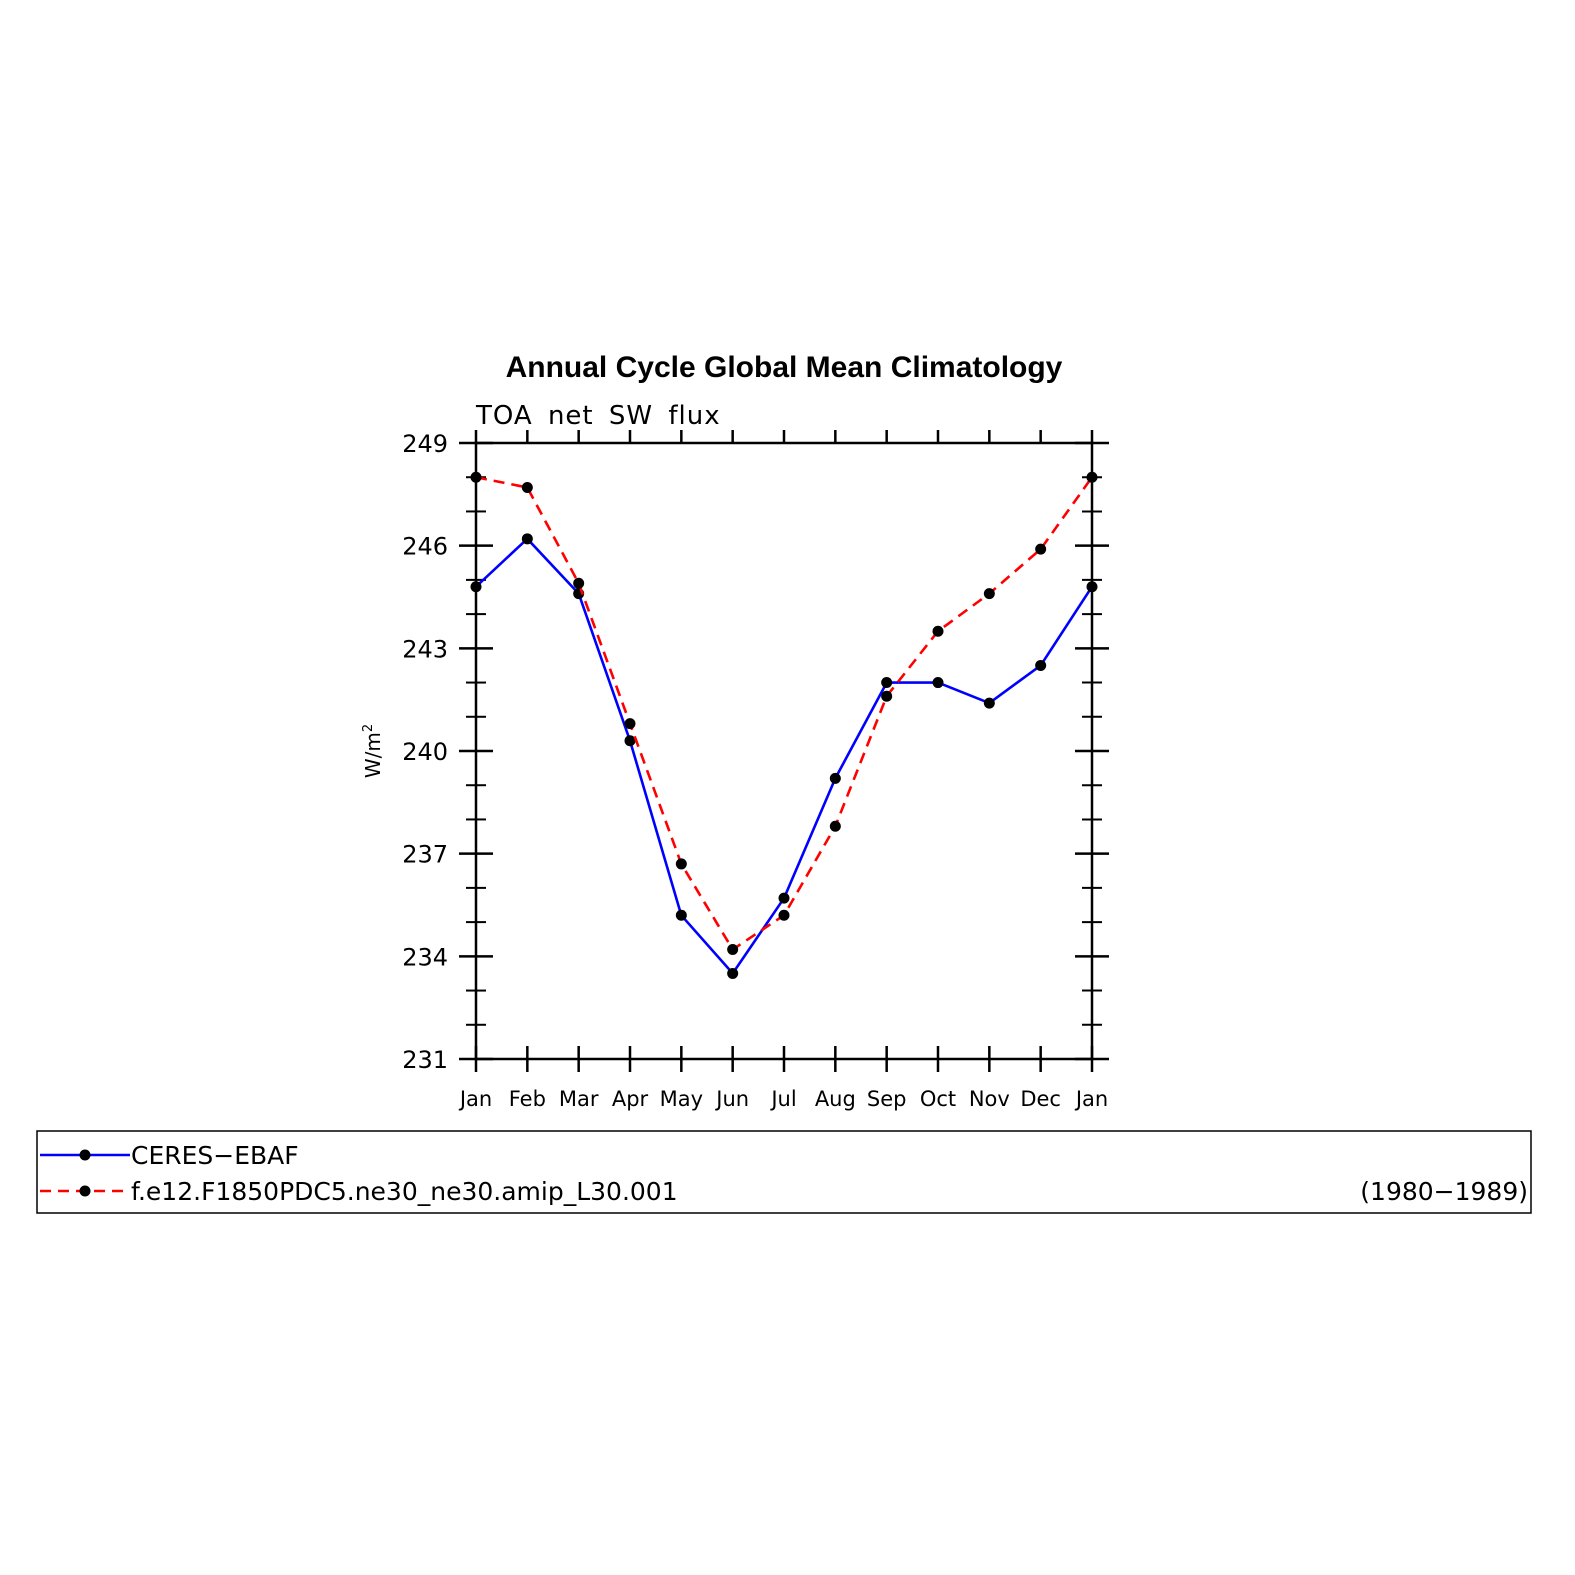  I want to click on y-tick-label: 234, so click(425, 957).